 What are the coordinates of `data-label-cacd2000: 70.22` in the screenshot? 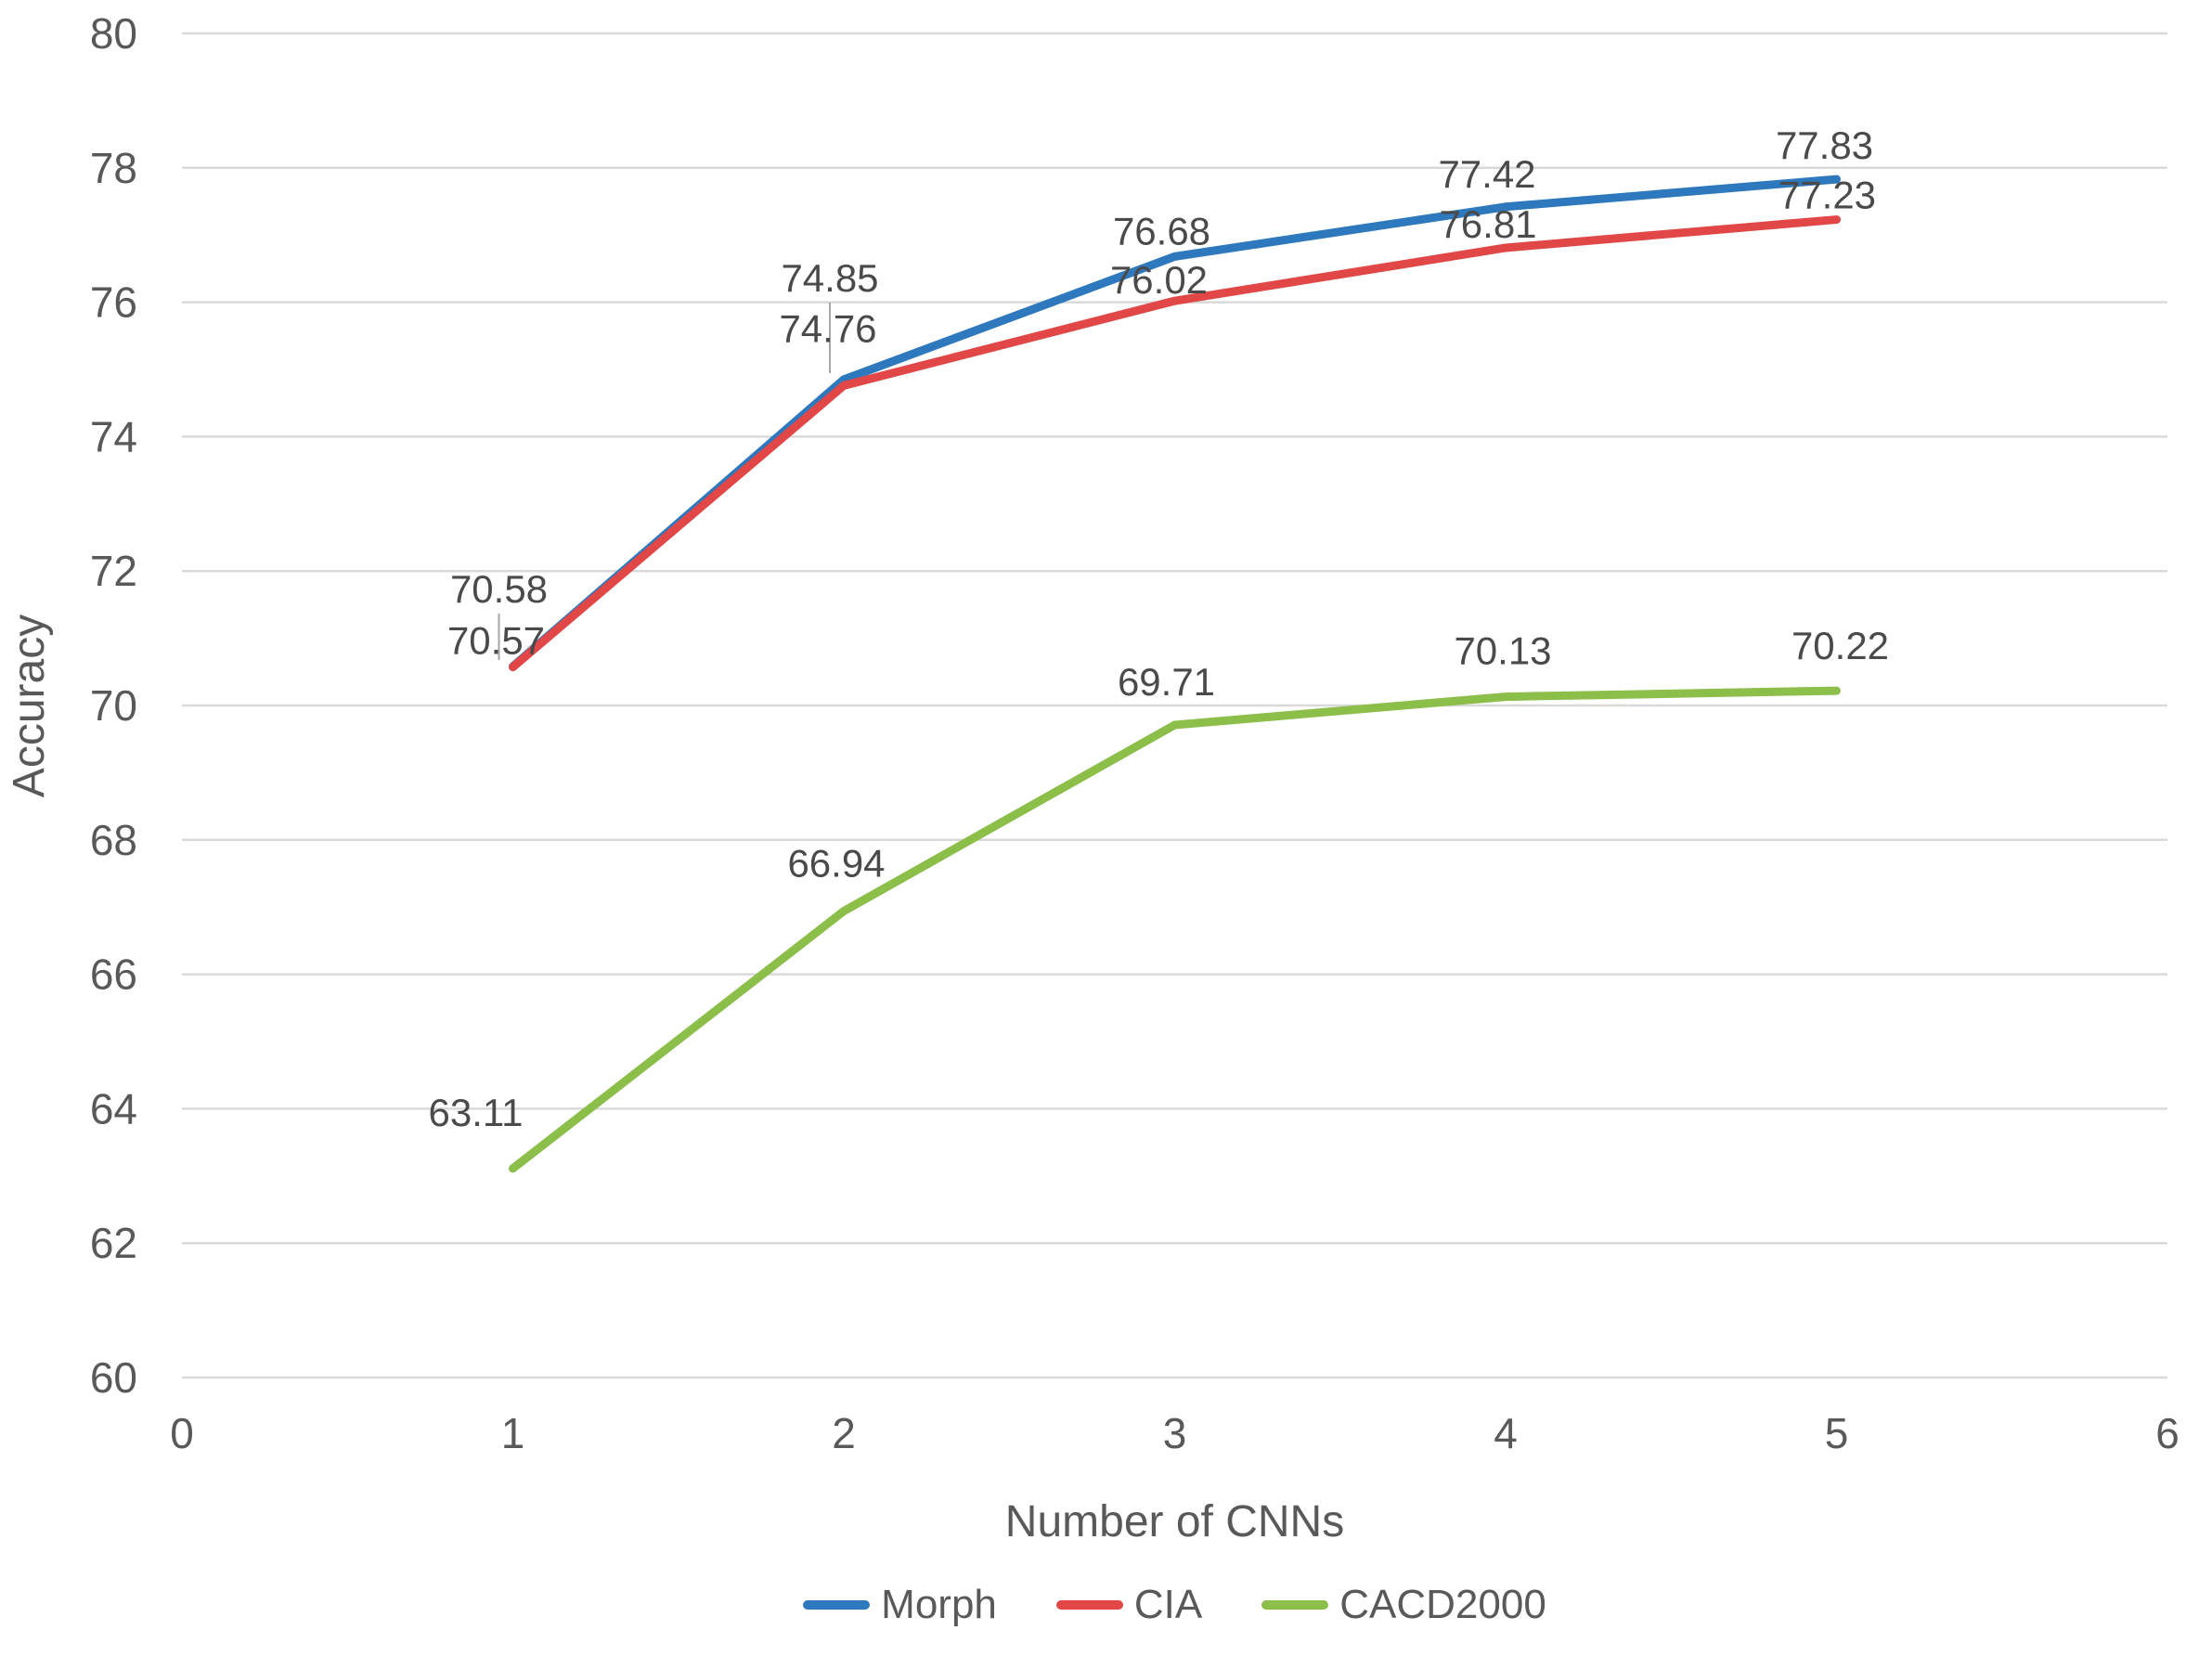 It's located at (1840, 645).